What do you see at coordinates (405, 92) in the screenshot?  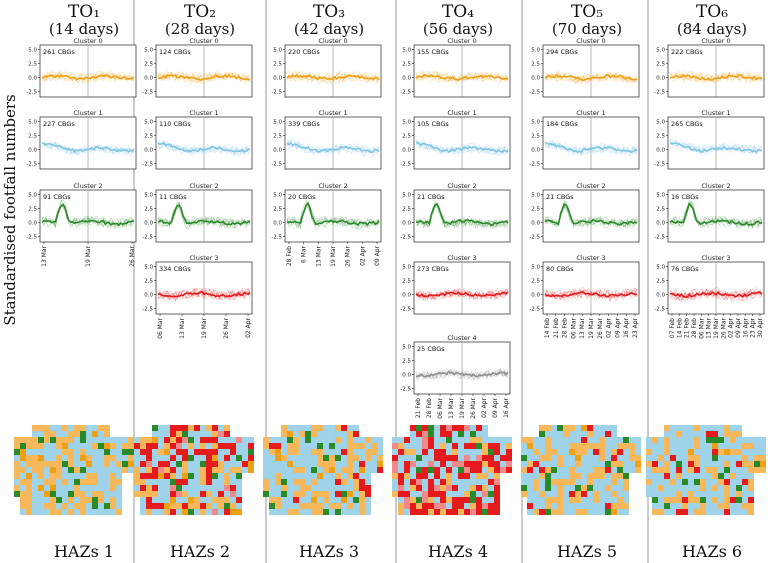 I see `y-tick-label: -2.5` at bounding box center [405, 92].